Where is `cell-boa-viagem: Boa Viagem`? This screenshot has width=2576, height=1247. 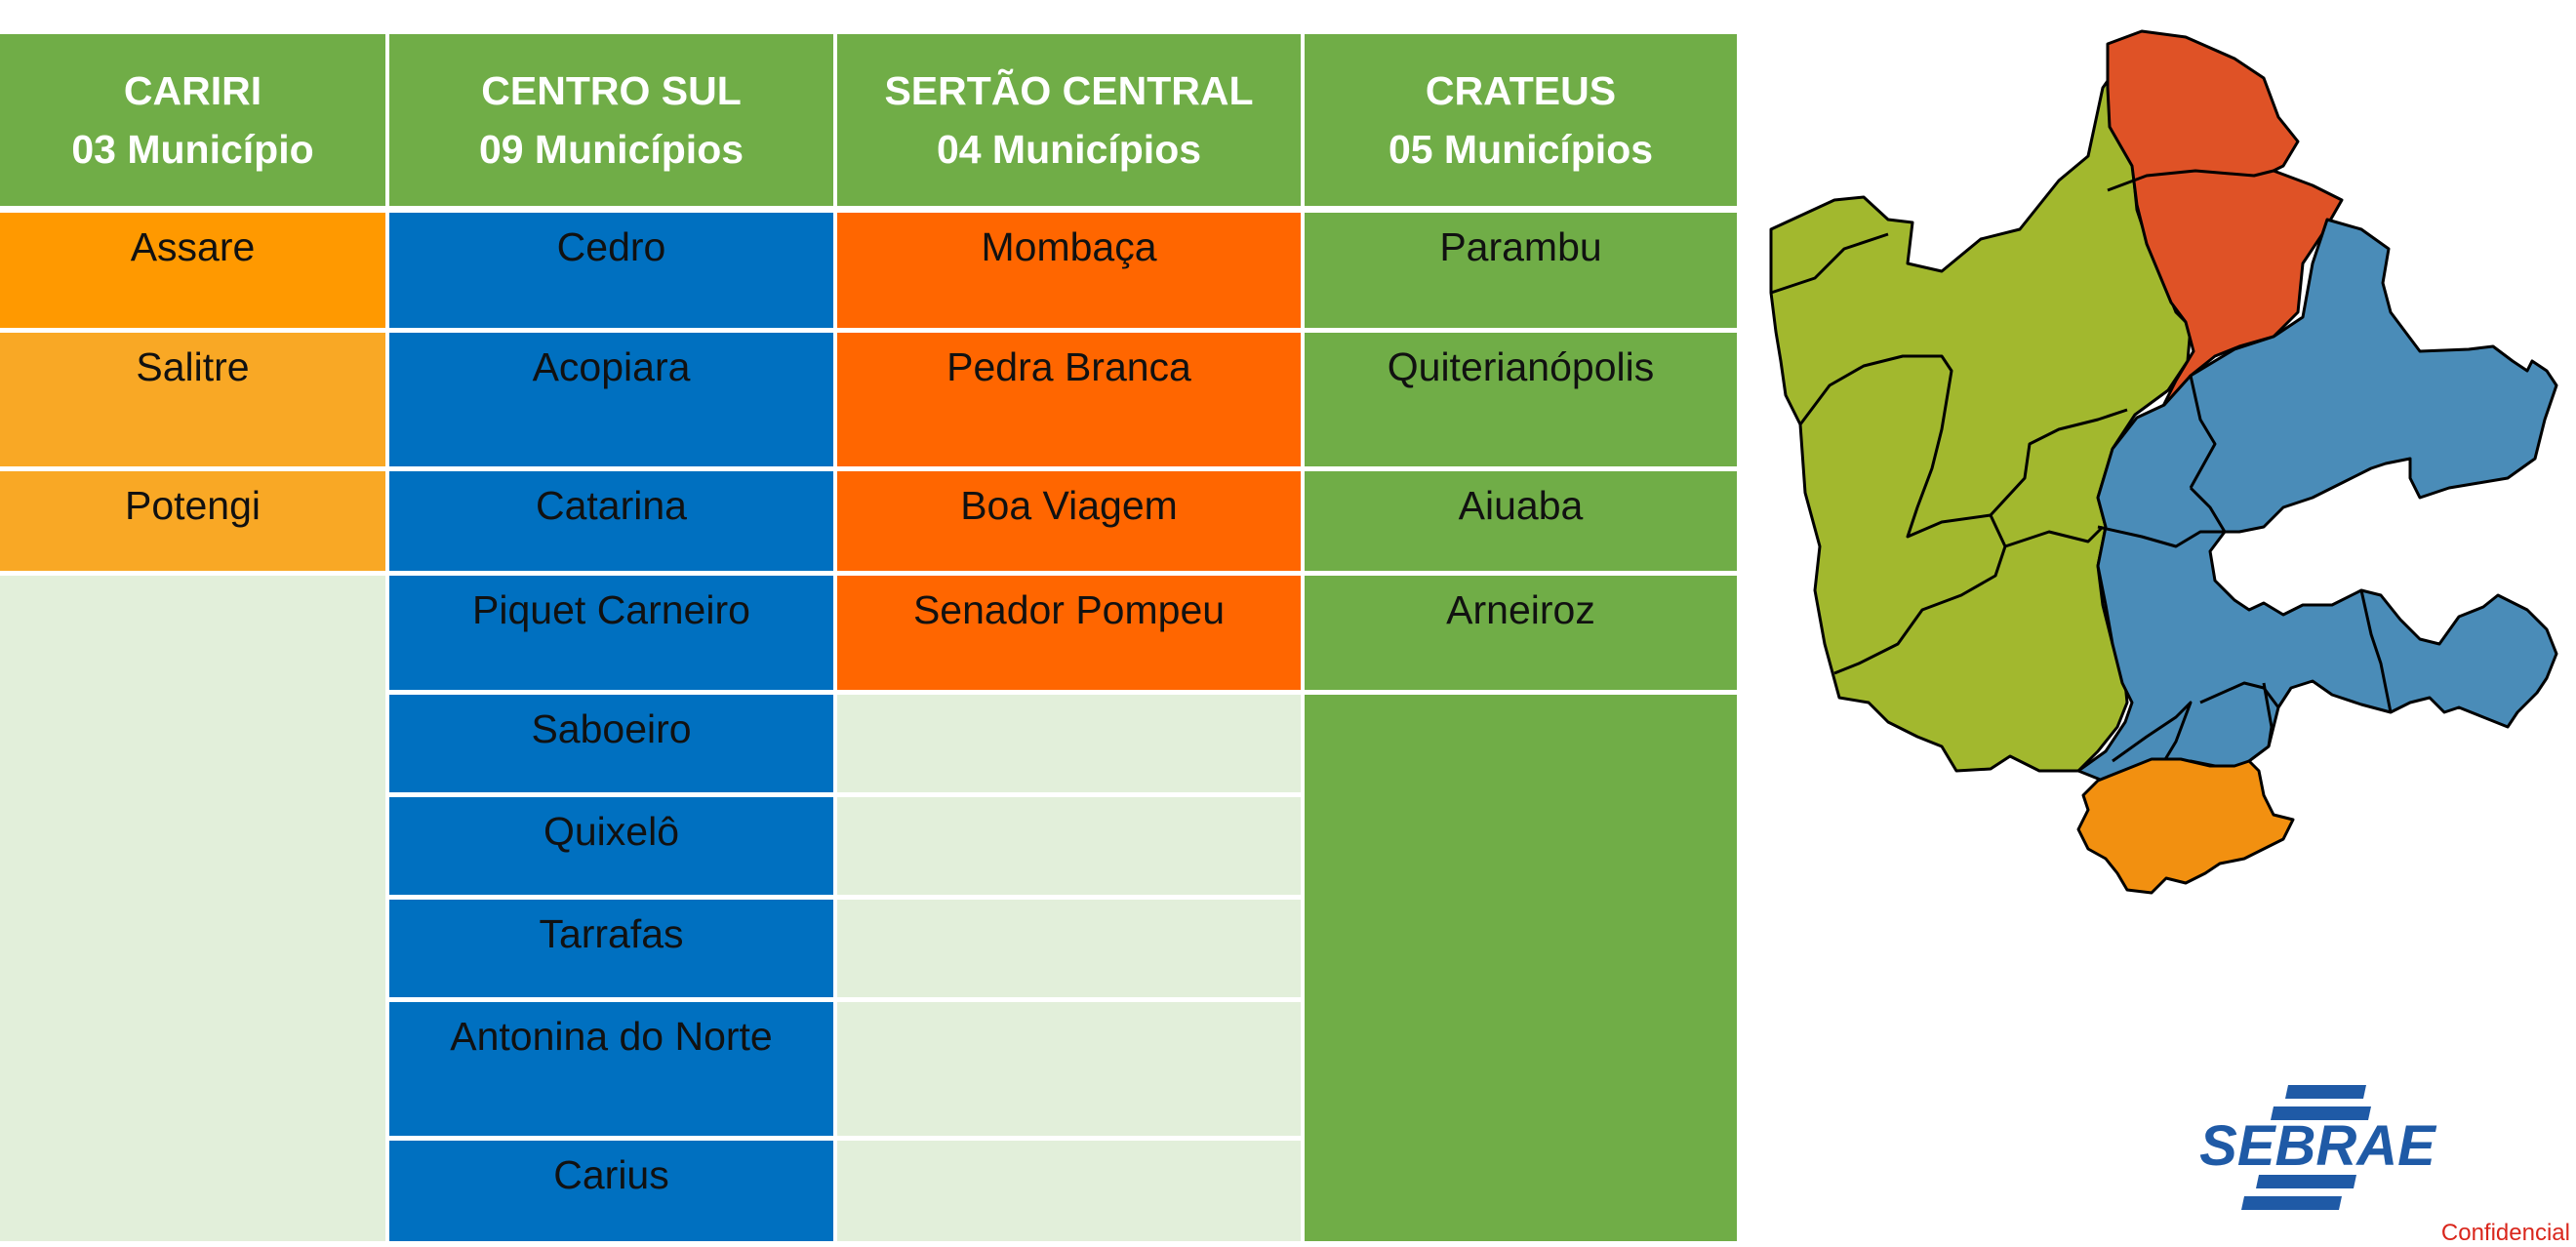
cell-boa-viagem: Boa Viagem is located at coordinates (1069, 521).